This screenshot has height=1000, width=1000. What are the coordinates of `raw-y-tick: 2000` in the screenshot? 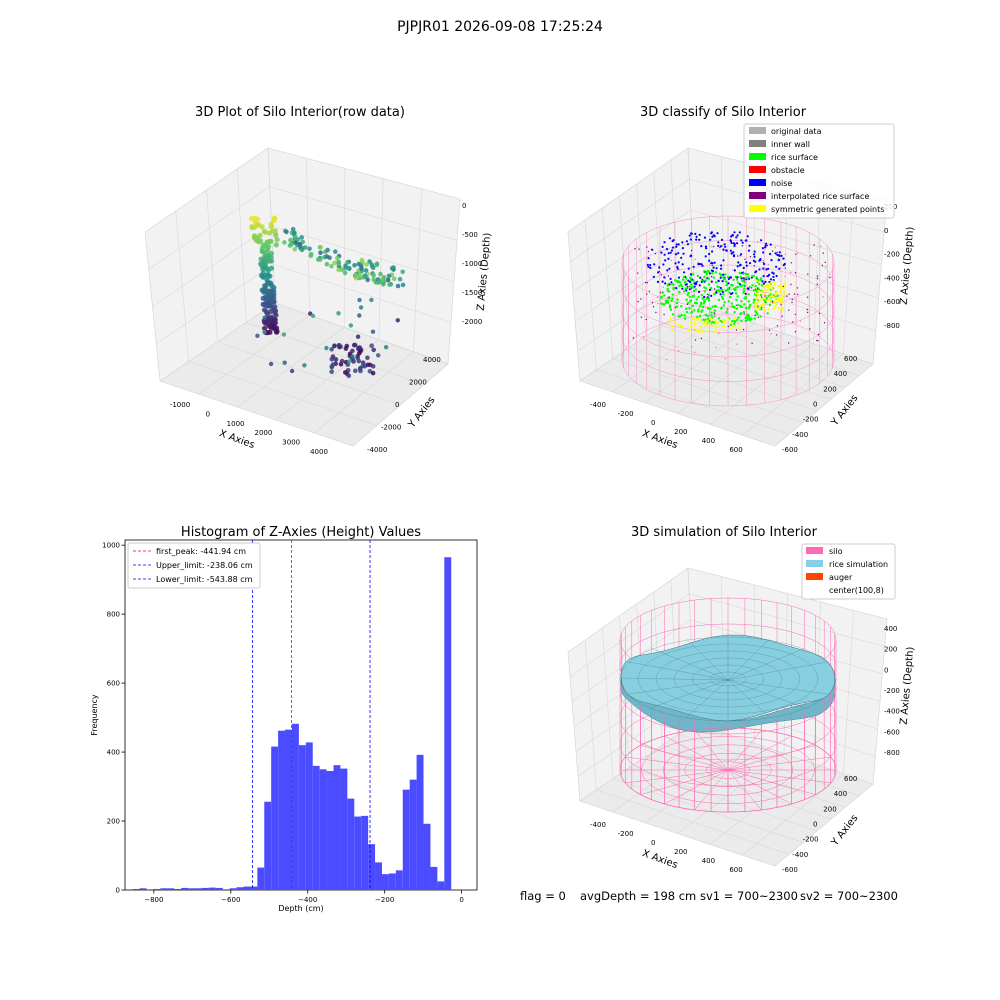 It's located at (418, 383).